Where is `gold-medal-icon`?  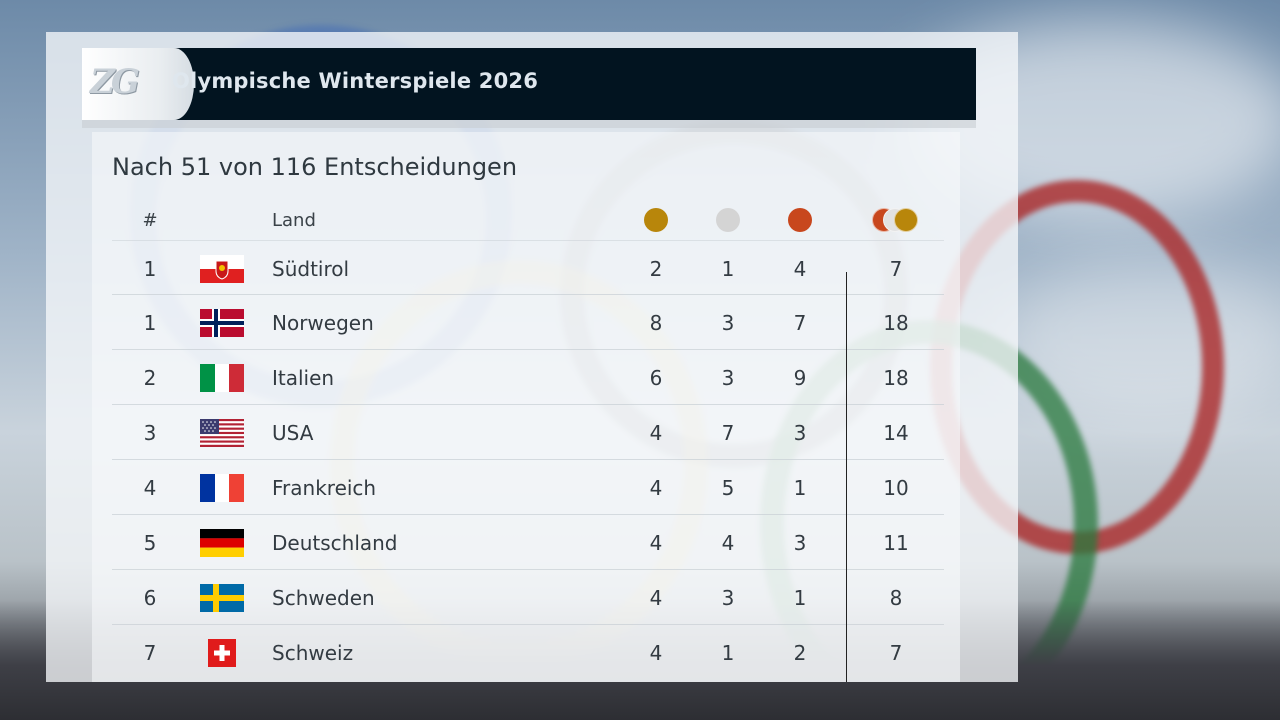 gold-medal-icon is located at coordinates (656, 220).